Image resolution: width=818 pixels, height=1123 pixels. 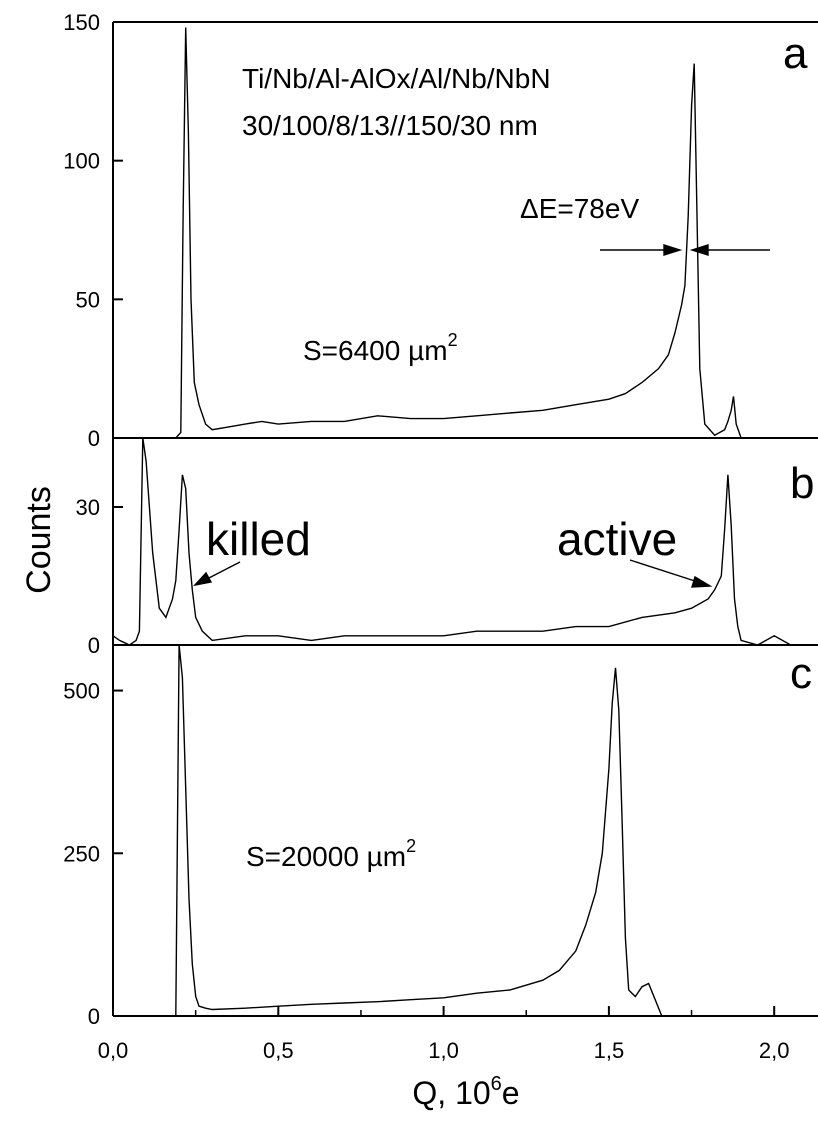 What do you see at coordinates (579, 208) in the screenshot?
I see `resolution-label: ΔE=78eV` at bounding box center [579, 208].